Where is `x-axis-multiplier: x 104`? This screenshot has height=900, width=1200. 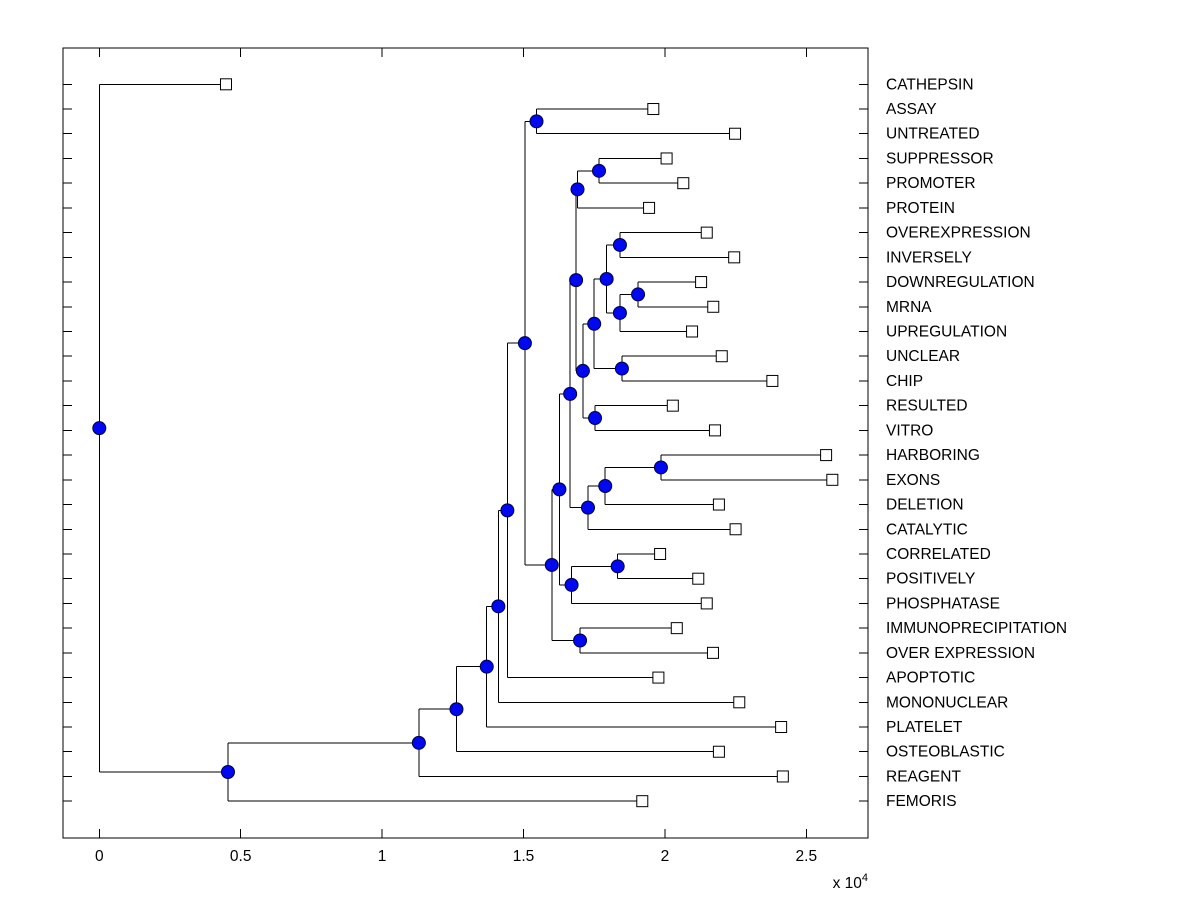 x-axis-multiplier: x 104 is located at coordinates (850, 882).